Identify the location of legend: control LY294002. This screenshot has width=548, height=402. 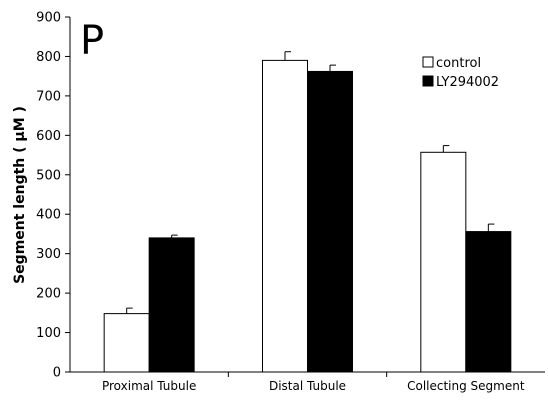
(460, 73).